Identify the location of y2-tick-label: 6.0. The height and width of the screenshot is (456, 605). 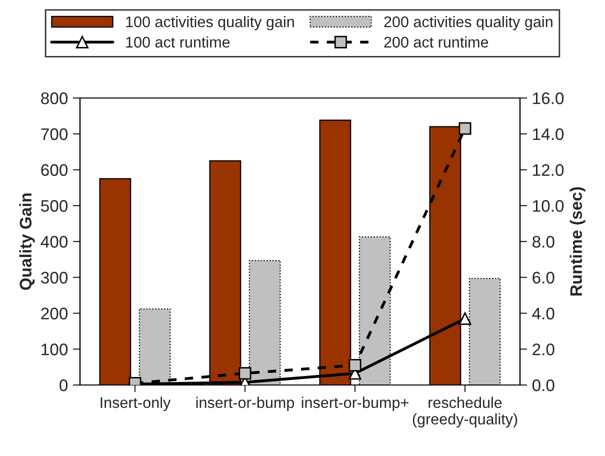
(543, 278).